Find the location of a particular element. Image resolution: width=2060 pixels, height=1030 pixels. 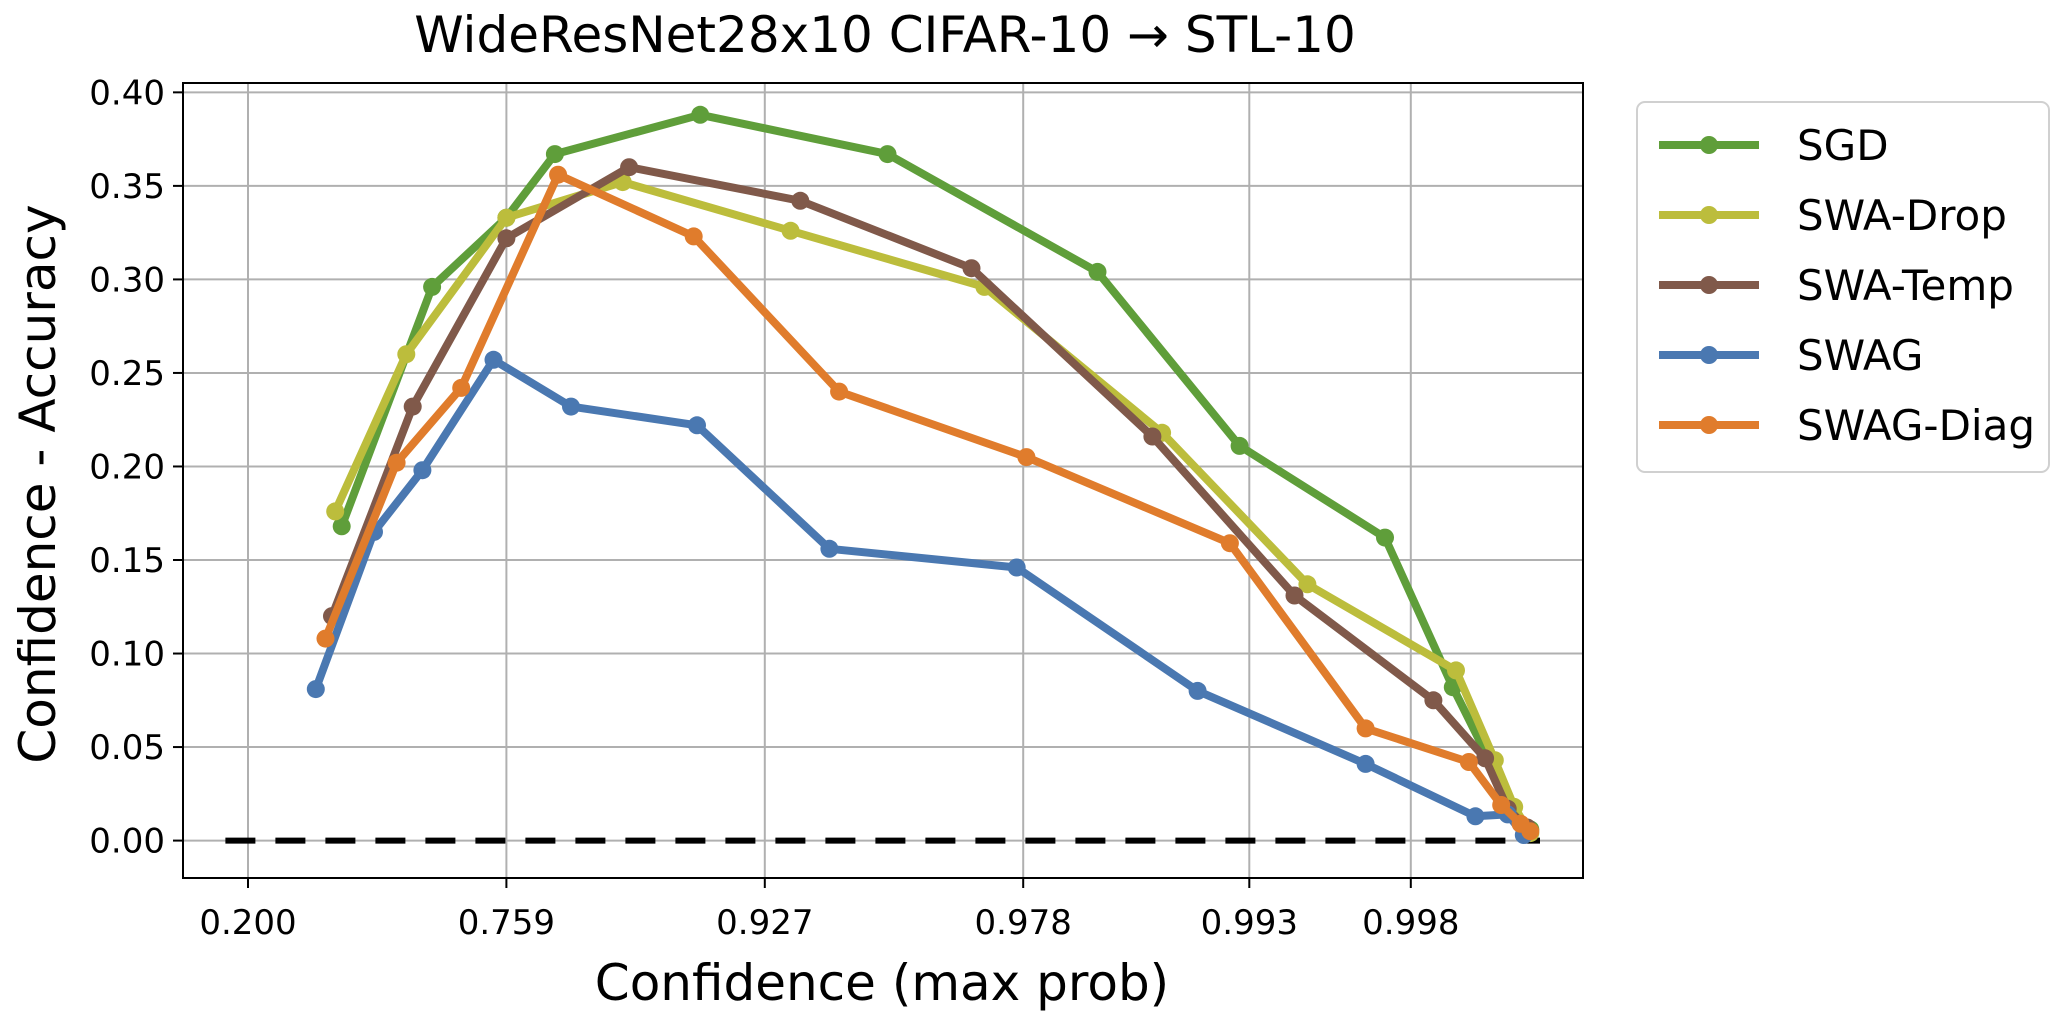

y-tick-label: 0.00 is located at coordinates (127, 842).